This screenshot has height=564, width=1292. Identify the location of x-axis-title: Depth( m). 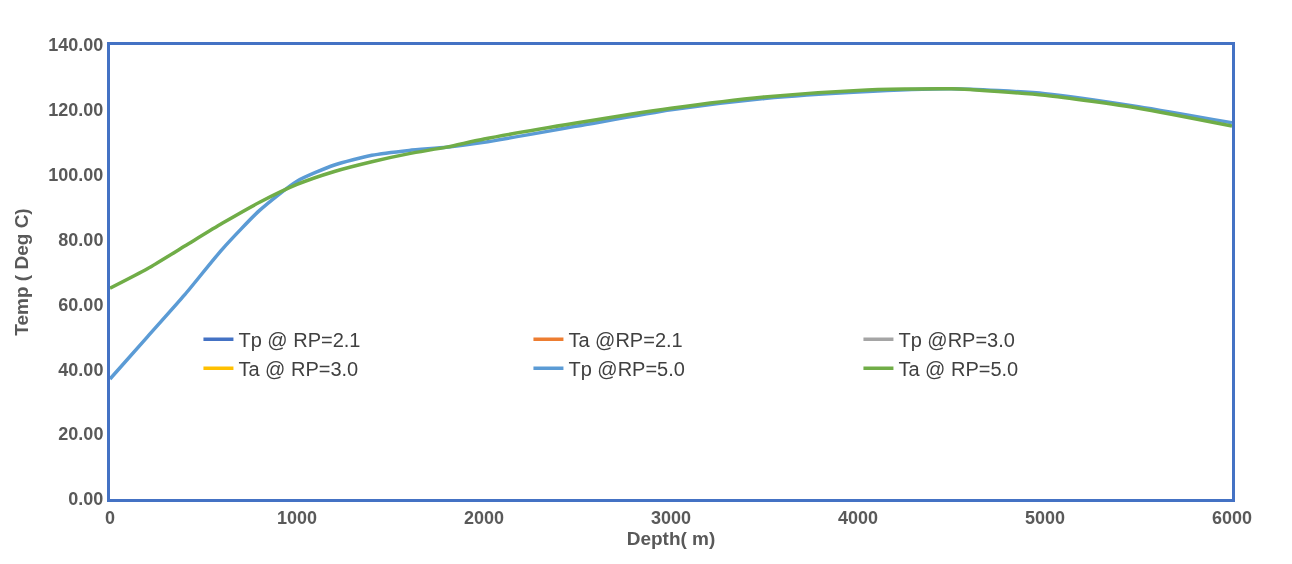
(671, 538).